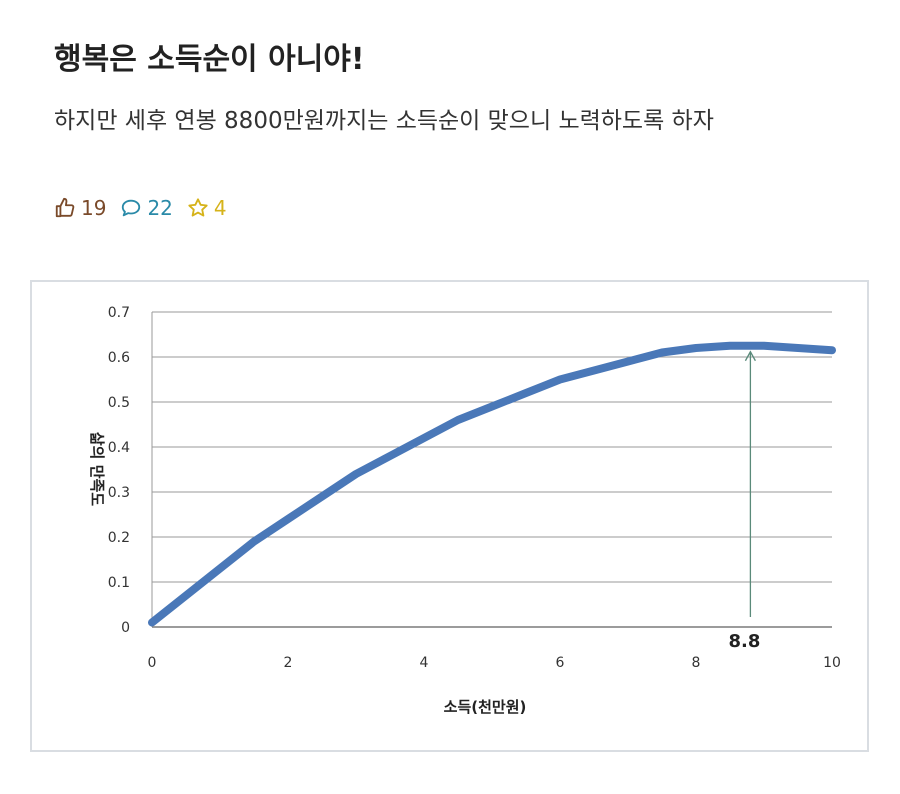 Image resolution: width=900 pixels, height=794 pixels. What do you see at coordinates (209, 59) in the screenshot?
I see `post-title: 행복은 소득순이 아니야!` at bounding box center [209, 59].